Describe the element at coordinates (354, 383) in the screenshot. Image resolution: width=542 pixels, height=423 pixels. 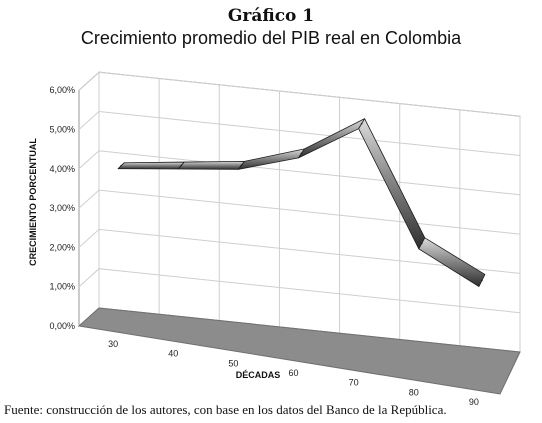
I see `x-tick-label: 70` at that location.